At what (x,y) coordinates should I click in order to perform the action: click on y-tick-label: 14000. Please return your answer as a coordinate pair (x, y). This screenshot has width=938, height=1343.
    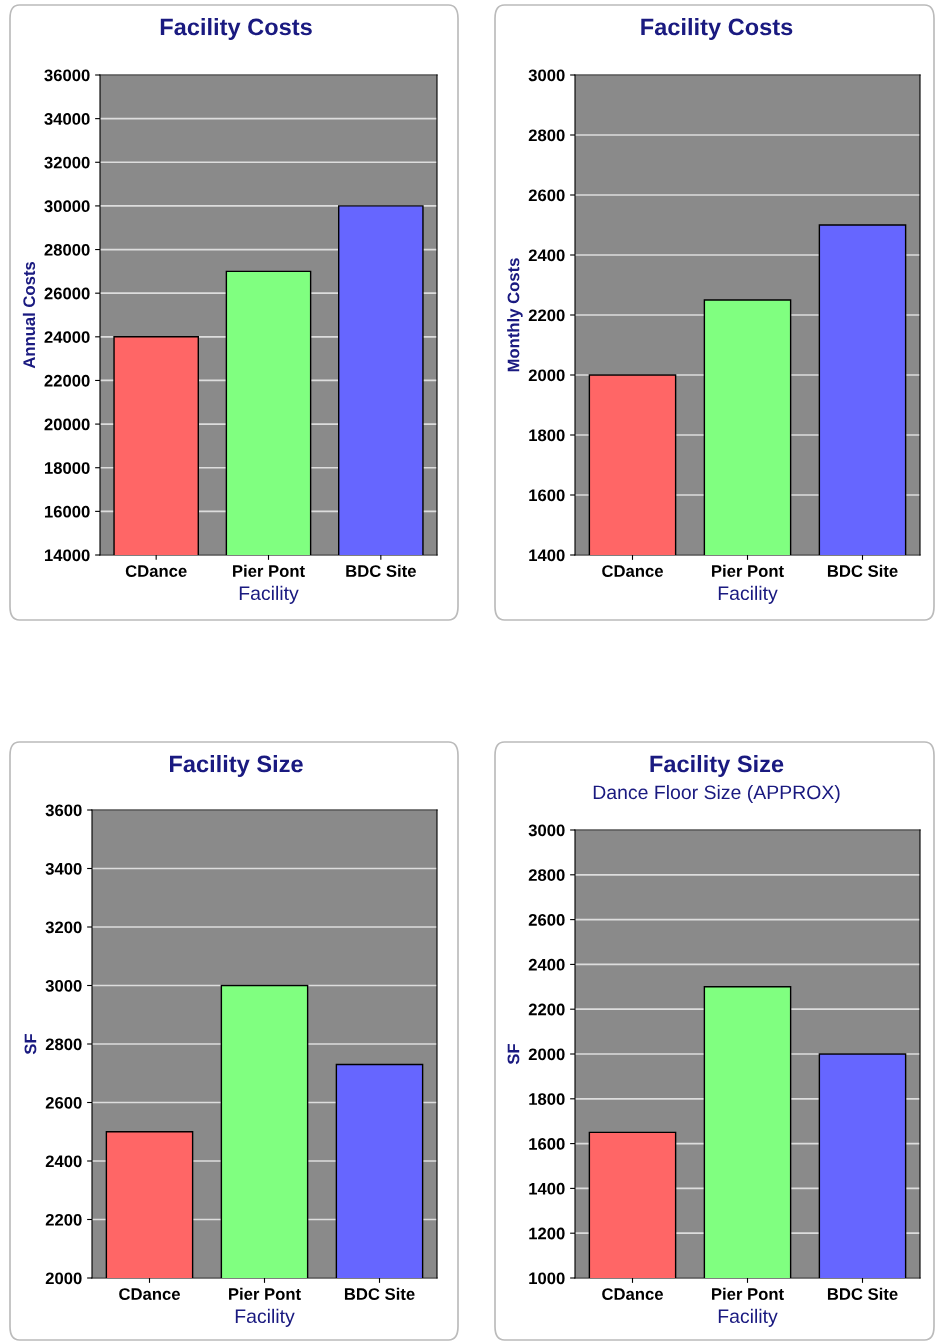
    Looking at the image, I should click on (67, 555).